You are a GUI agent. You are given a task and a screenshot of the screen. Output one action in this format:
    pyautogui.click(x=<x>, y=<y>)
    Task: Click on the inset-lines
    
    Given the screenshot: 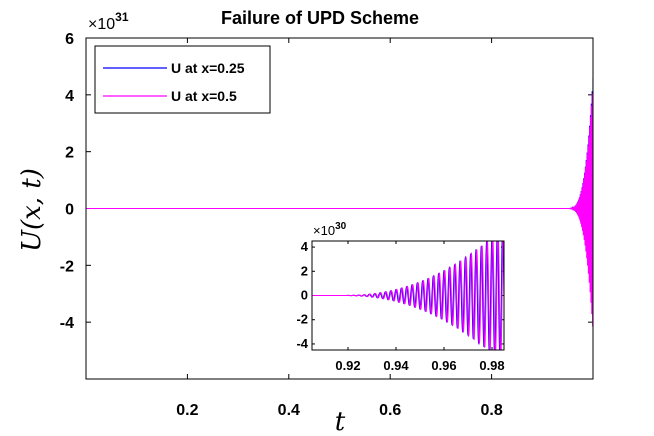 What is the action you would take?
    pyautogui.click(x=408, y=295)
    